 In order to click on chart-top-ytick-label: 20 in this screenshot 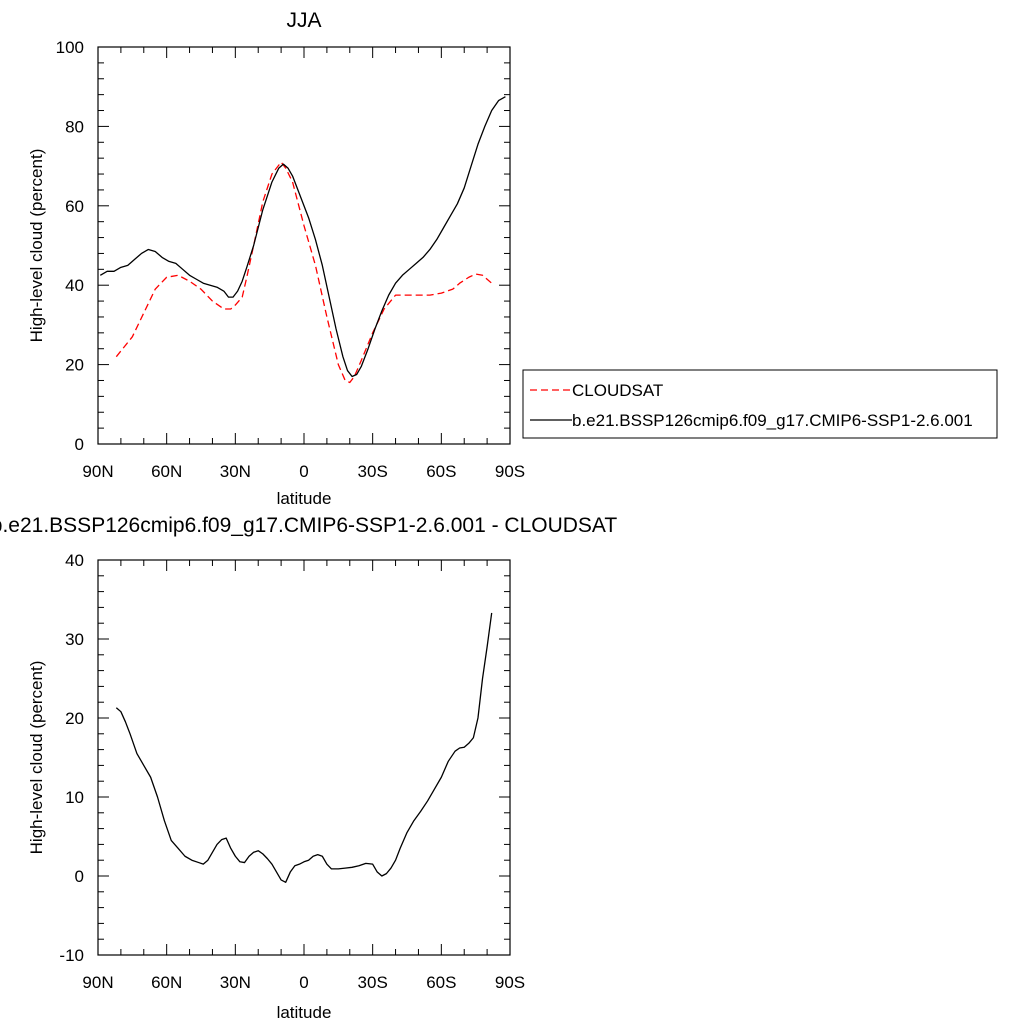, I will do `click(74, 365)`.